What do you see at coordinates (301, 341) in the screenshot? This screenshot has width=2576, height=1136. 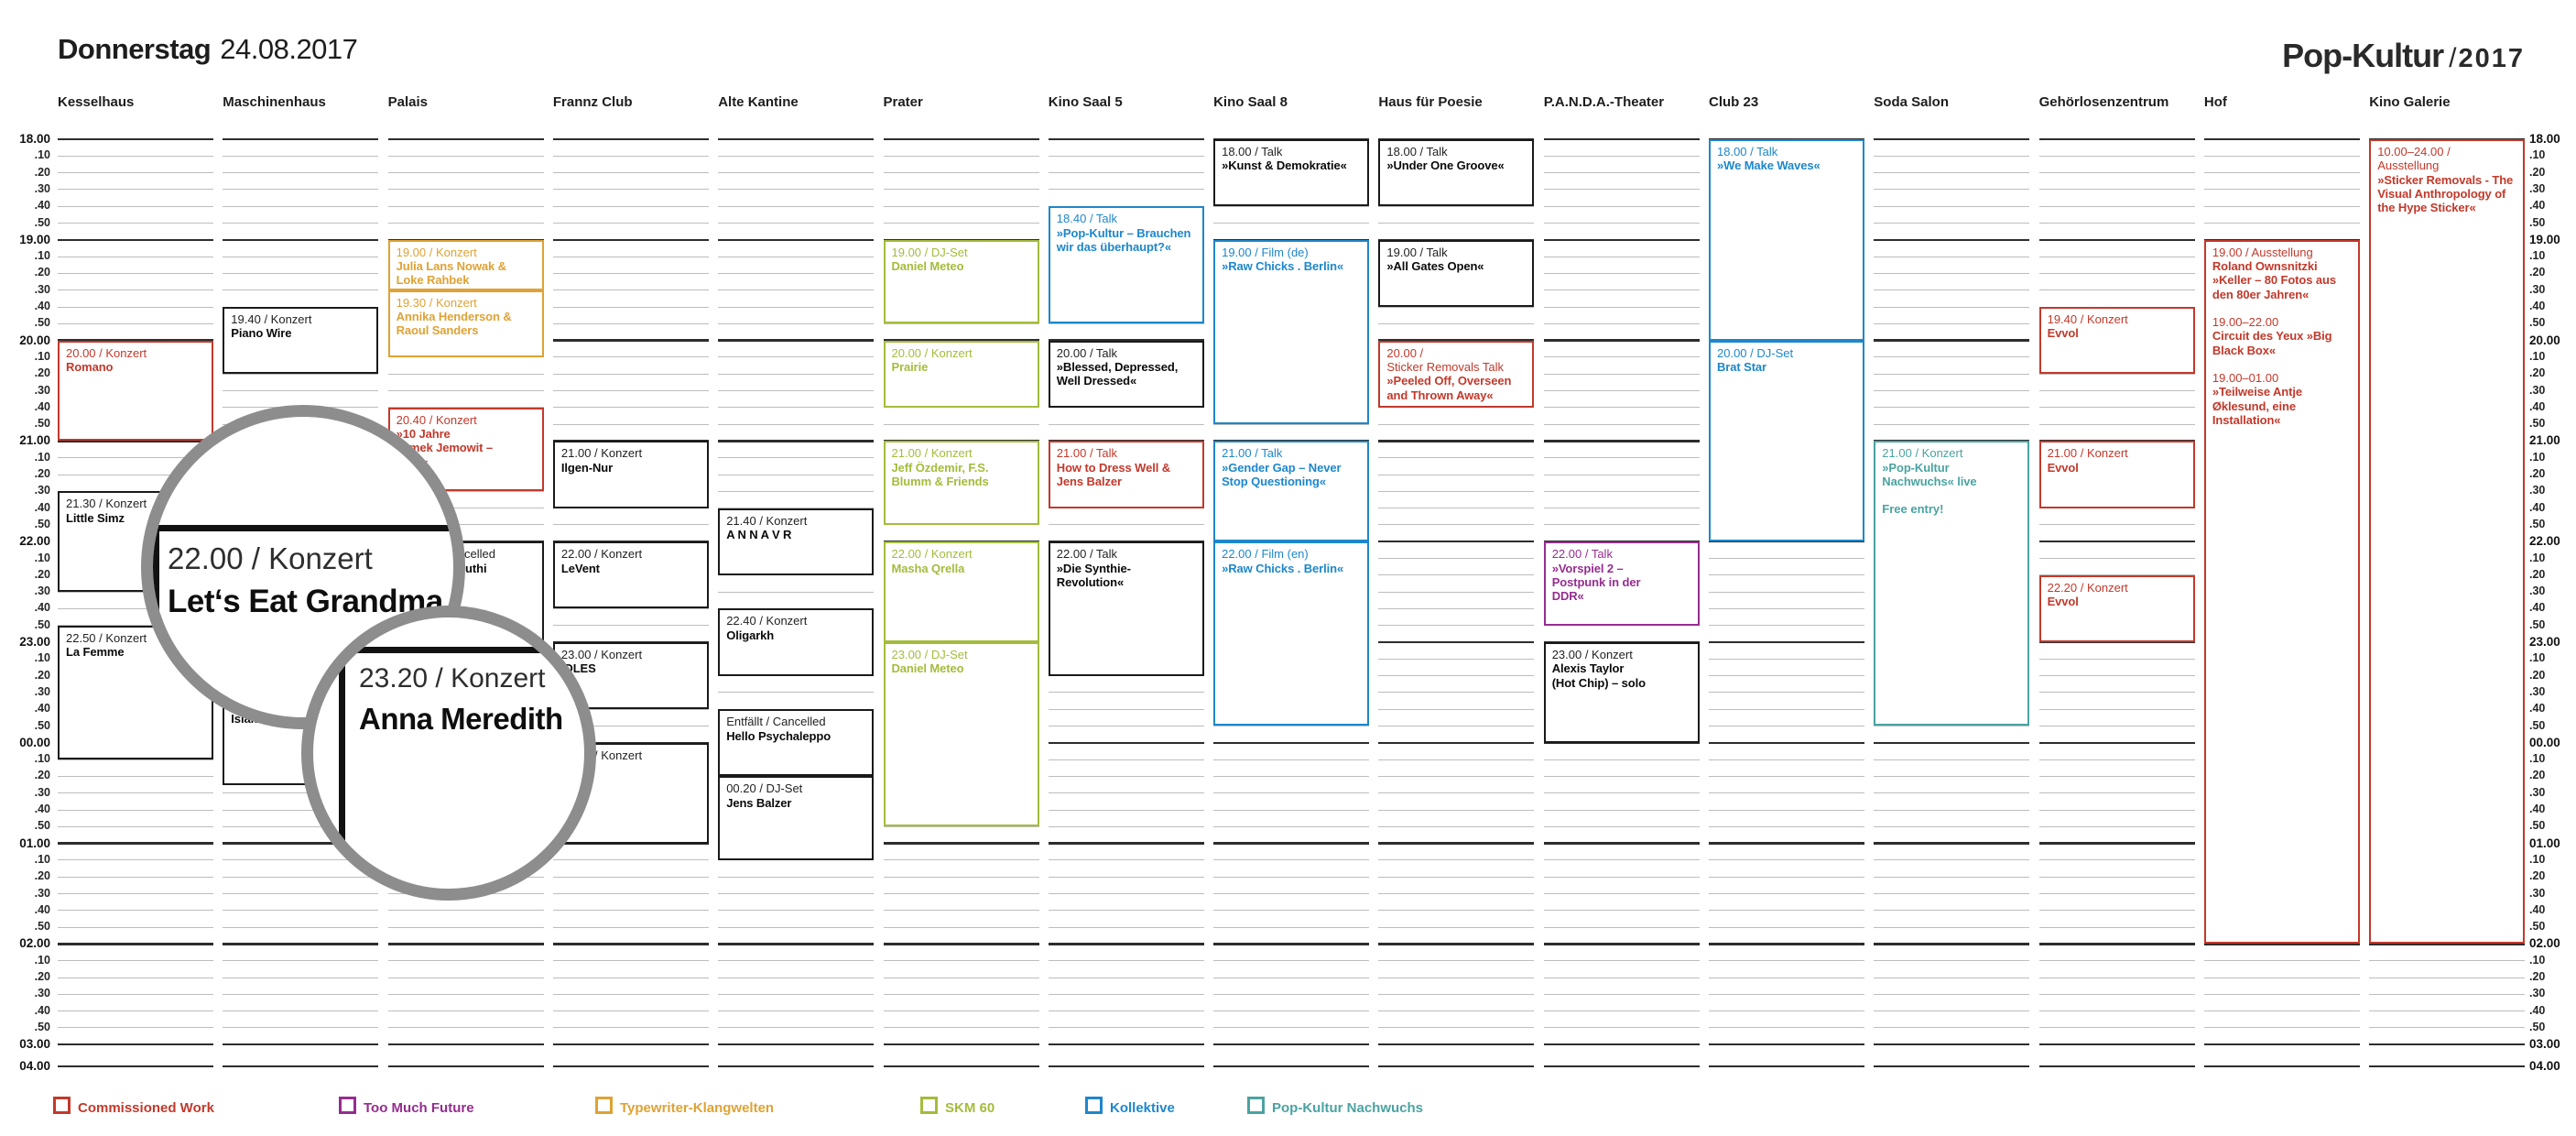 I see `event-box: 19.40 / Konzert Piano Wire` at bounding box center [301, 341].